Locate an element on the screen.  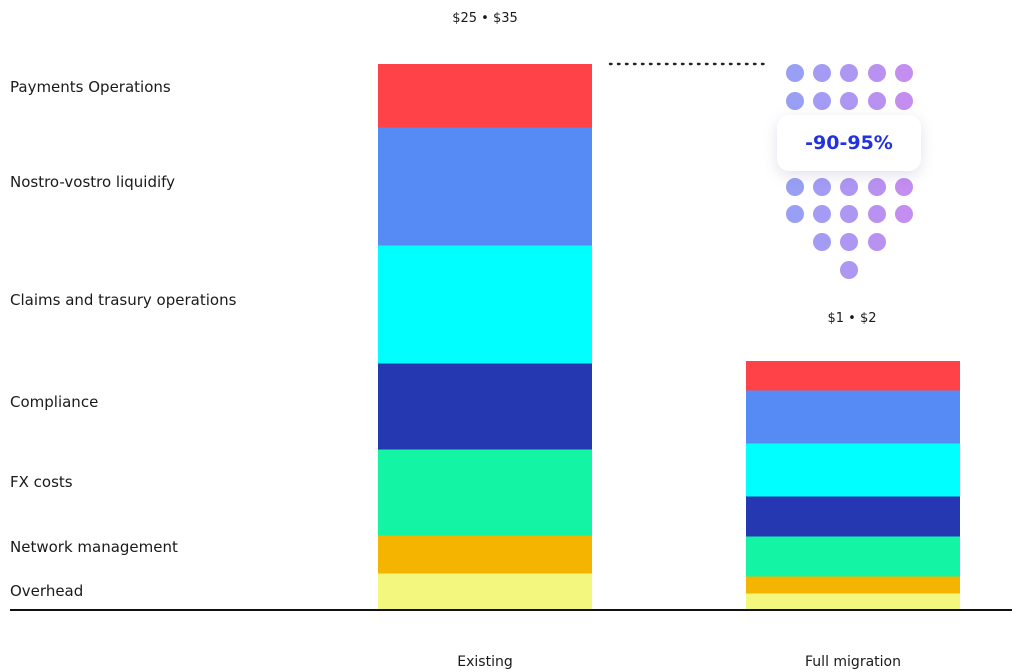
segment-label-compliance: Compliance is located at coordinates (54, 402).